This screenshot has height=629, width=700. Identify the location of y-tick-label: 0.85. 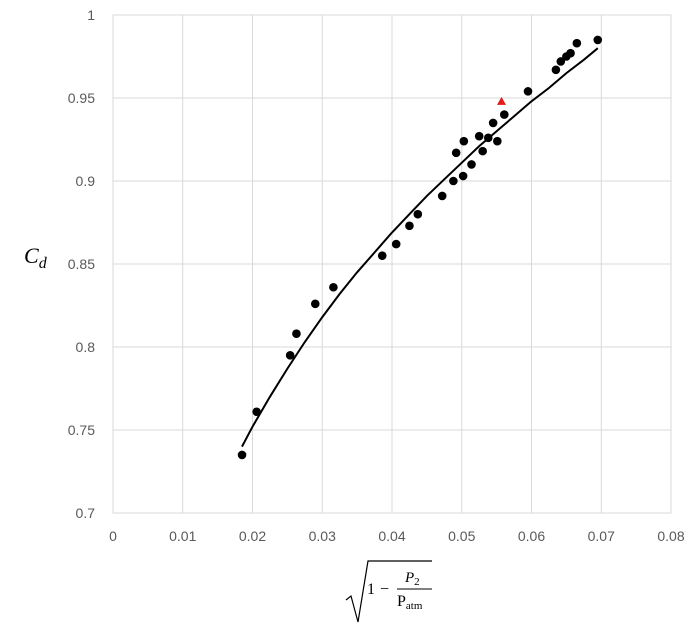
(81, 264).